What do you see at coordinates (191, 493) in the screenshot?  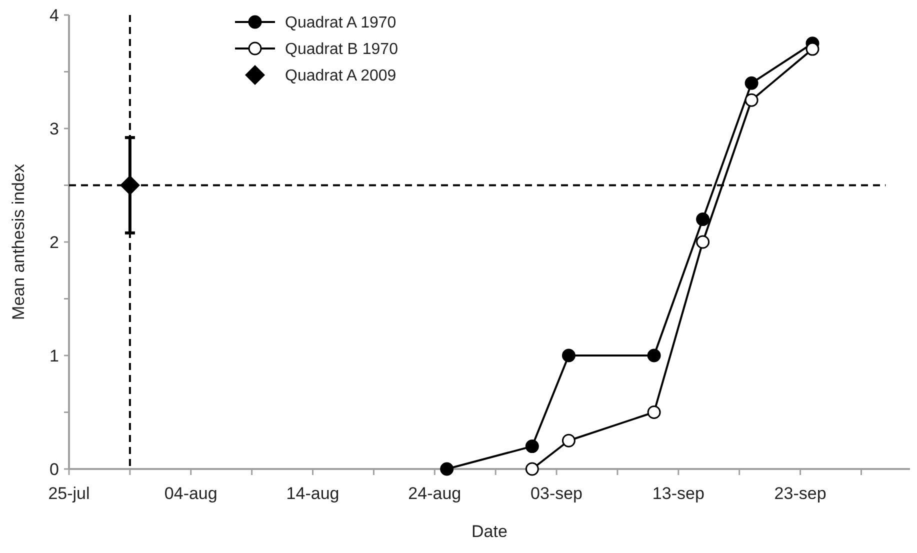 I see `x-tick-label: 04-aug` at bounding box center [191, 493].